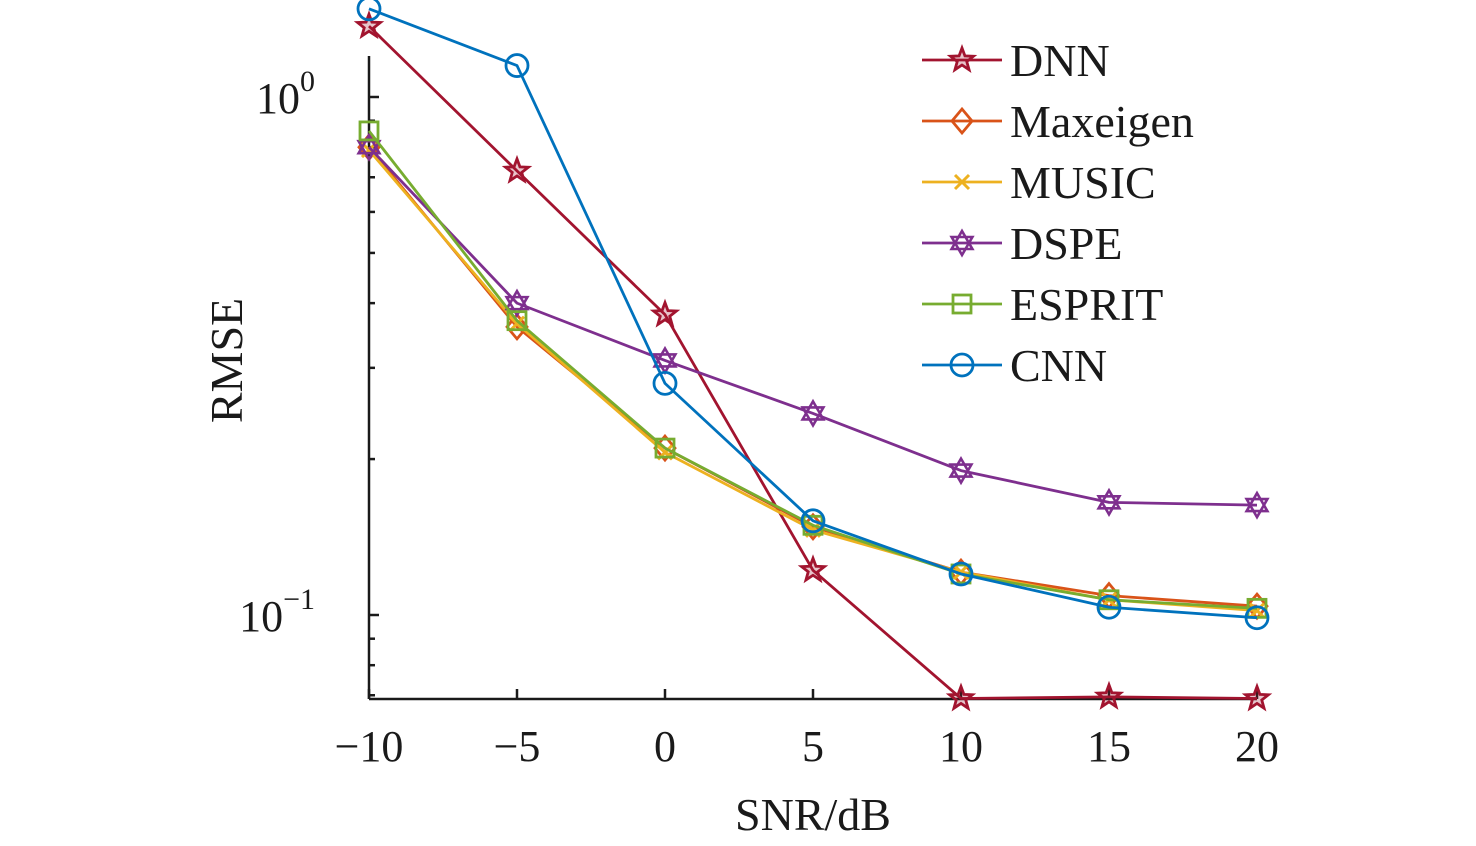 The image size is (1476, 846). What do you see at coordinates (813, 814) in the screenshot?
I see `x-axis-title: SNR/dB` at bounding box center [813, 814].